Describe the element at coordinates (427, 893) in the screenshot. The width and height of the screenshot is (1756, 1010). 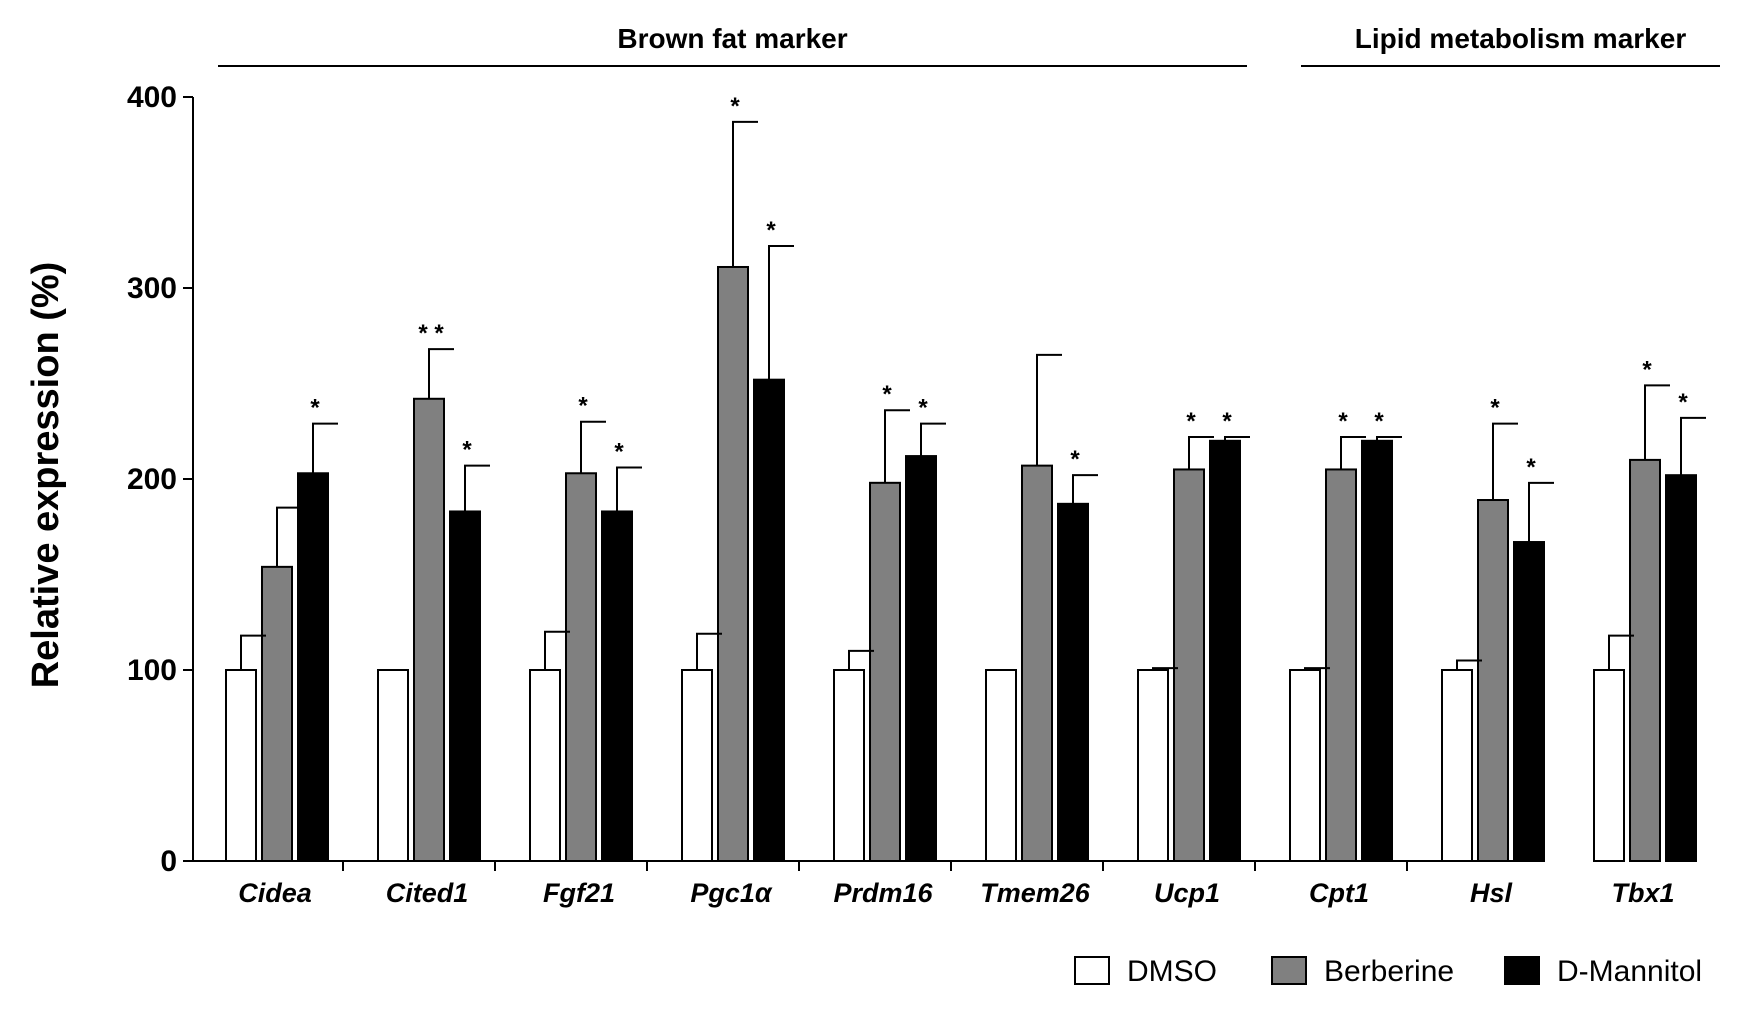
I see `x-category-label: Cited1` at that location.